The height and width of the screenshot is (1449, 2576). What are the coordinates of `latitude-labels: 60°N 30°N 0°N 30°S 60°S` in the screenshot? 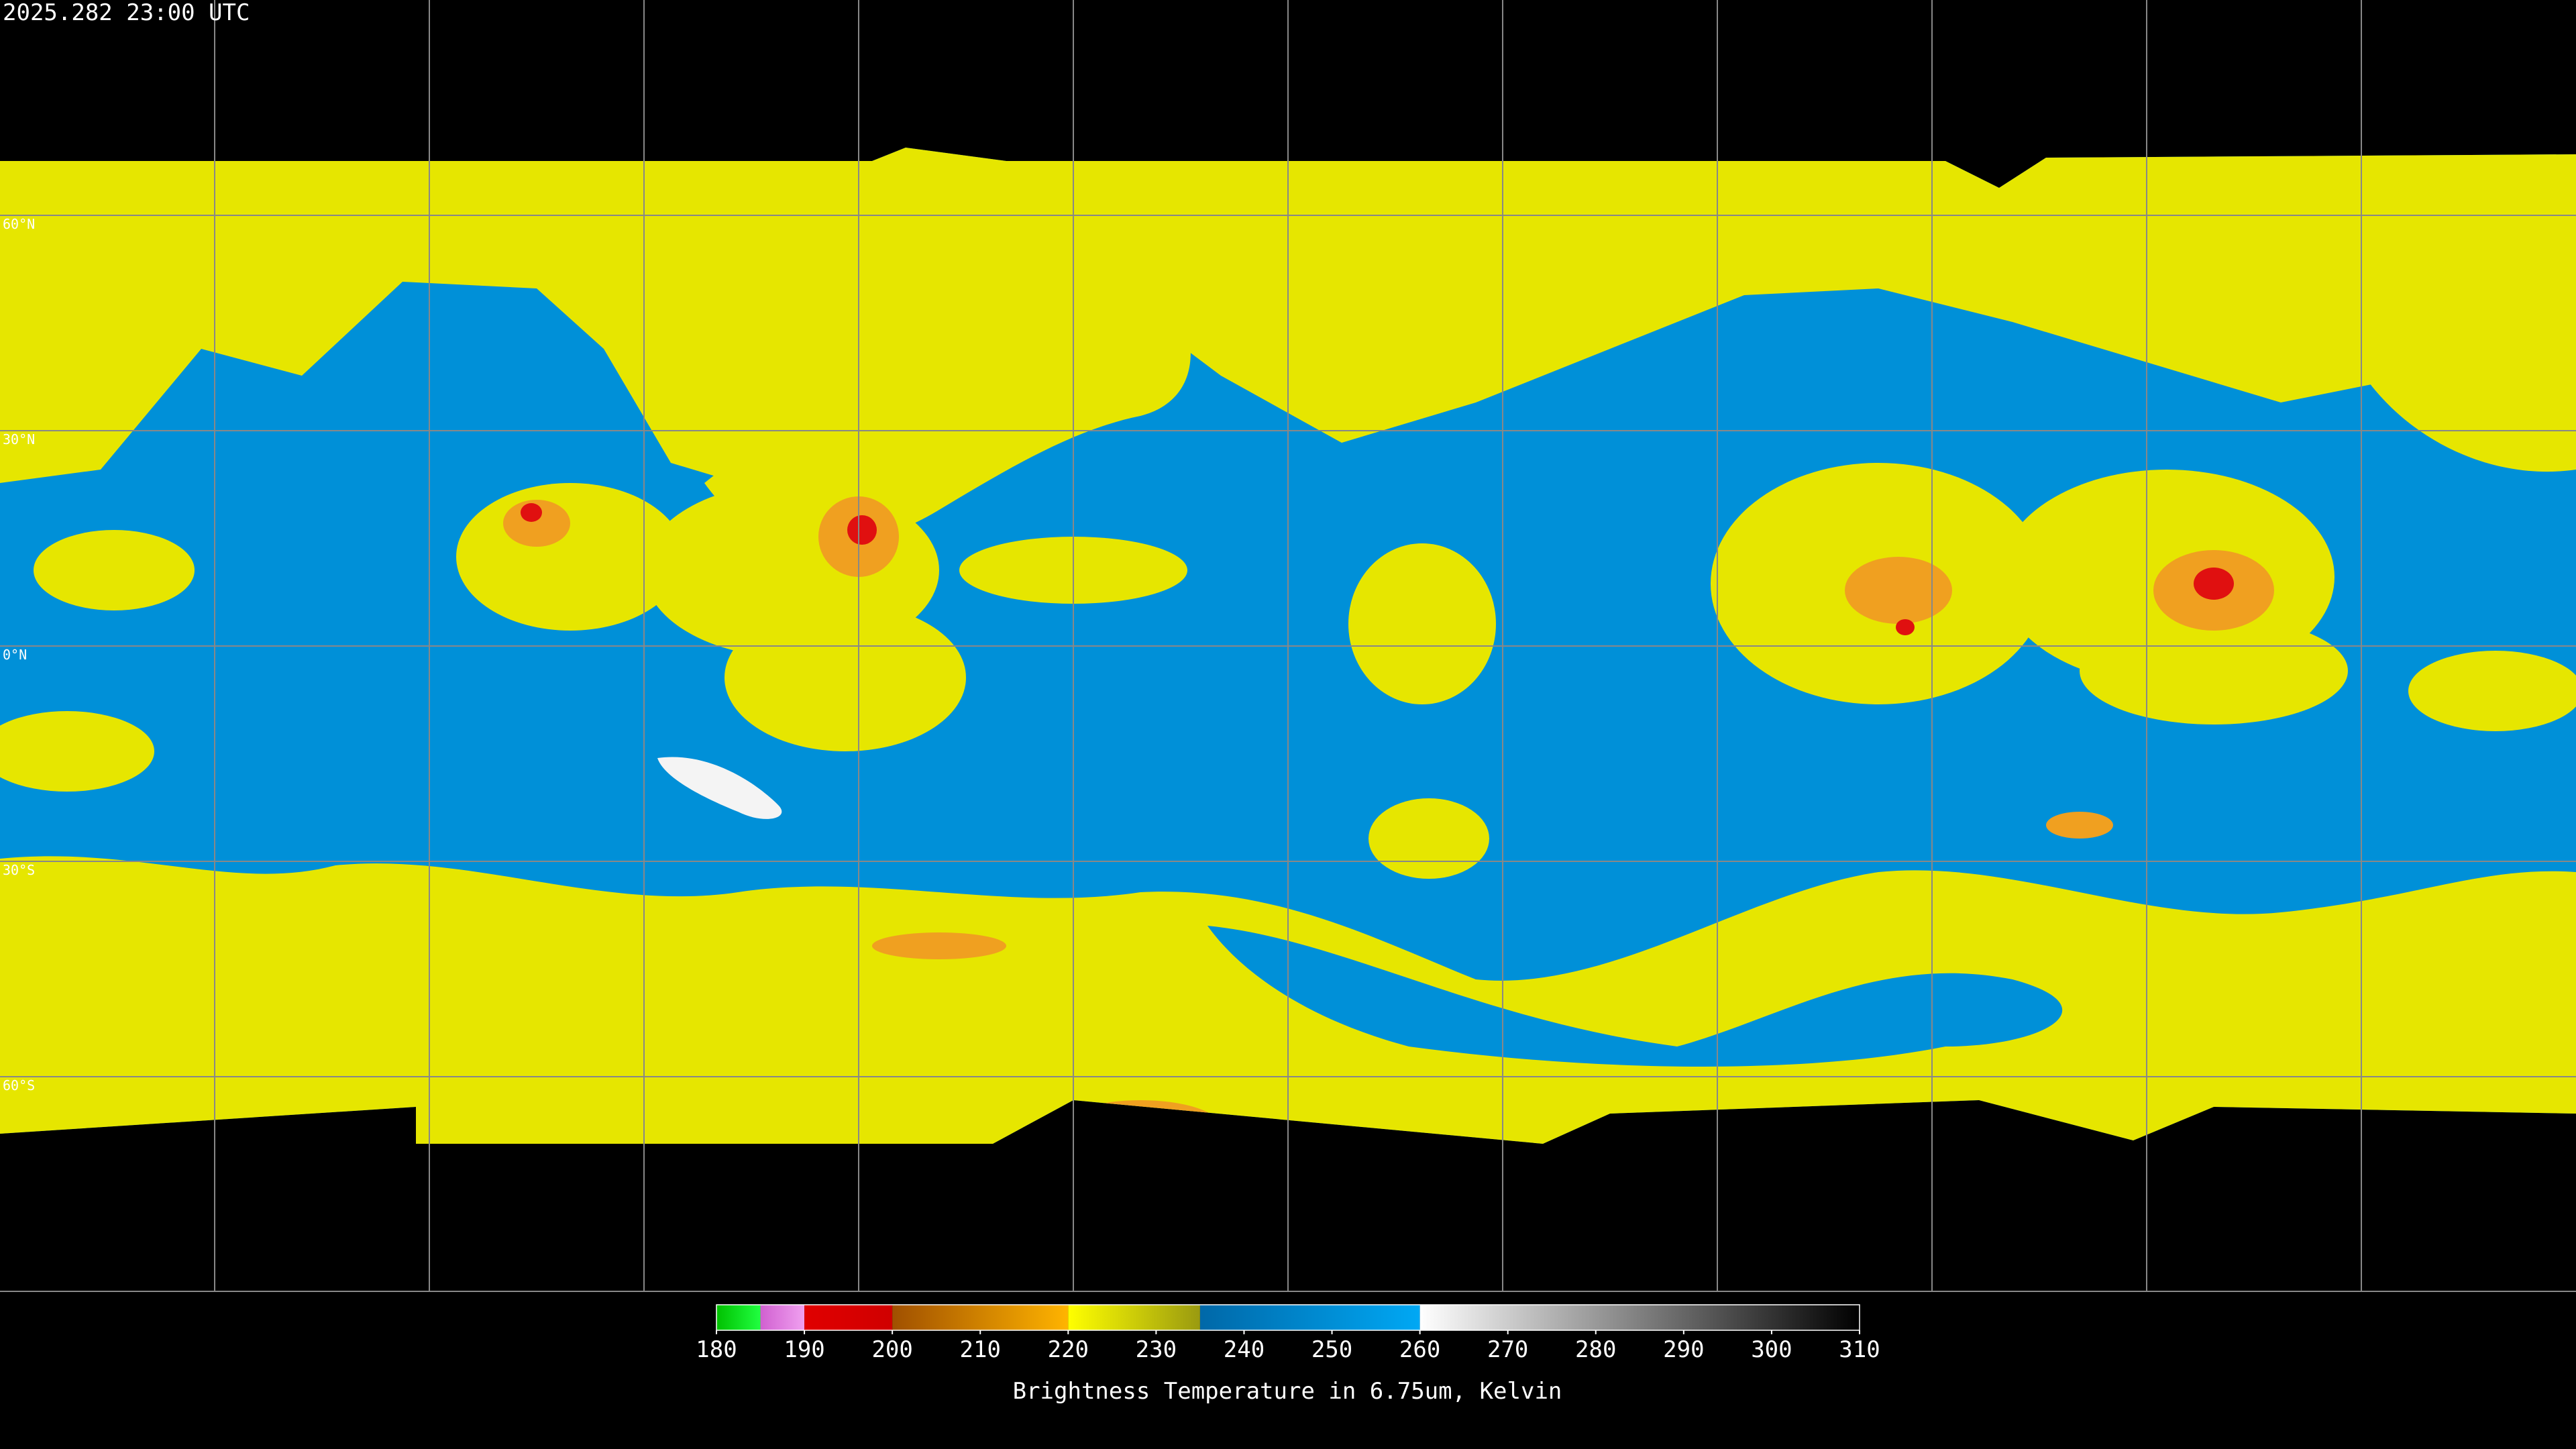 It's located at (19, 654).